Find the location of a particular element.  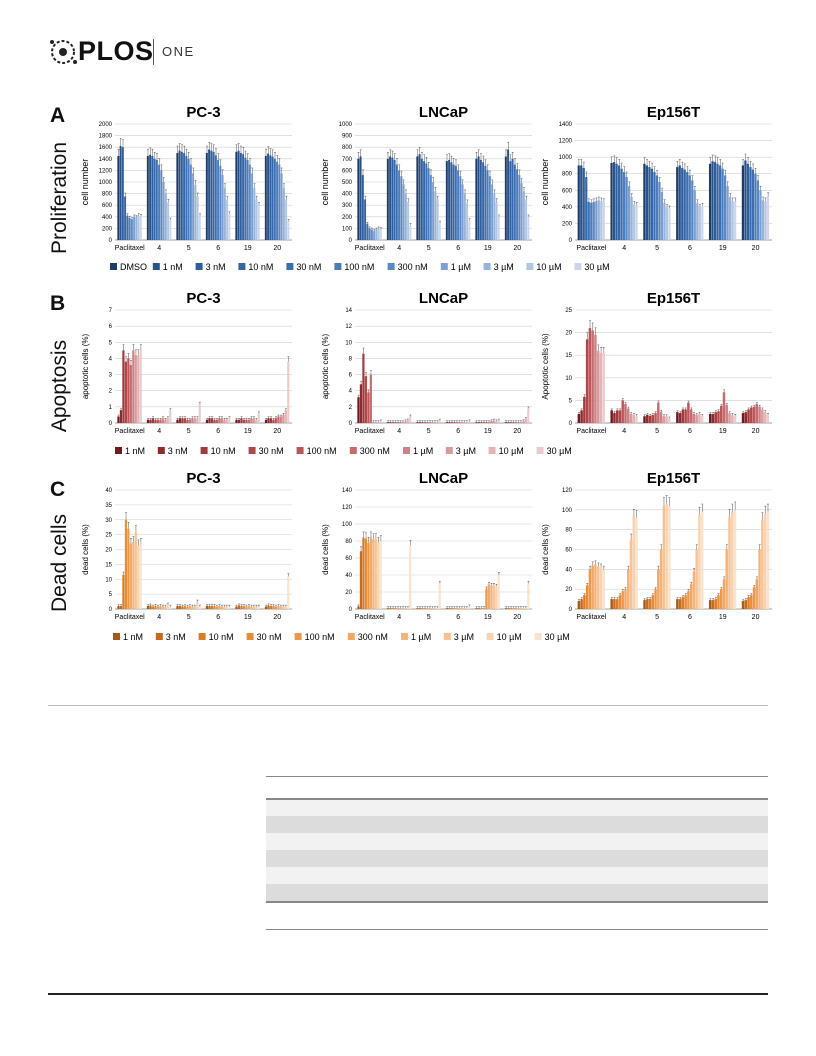

y-tick-label: 4 is located at coordinates (111, 359).